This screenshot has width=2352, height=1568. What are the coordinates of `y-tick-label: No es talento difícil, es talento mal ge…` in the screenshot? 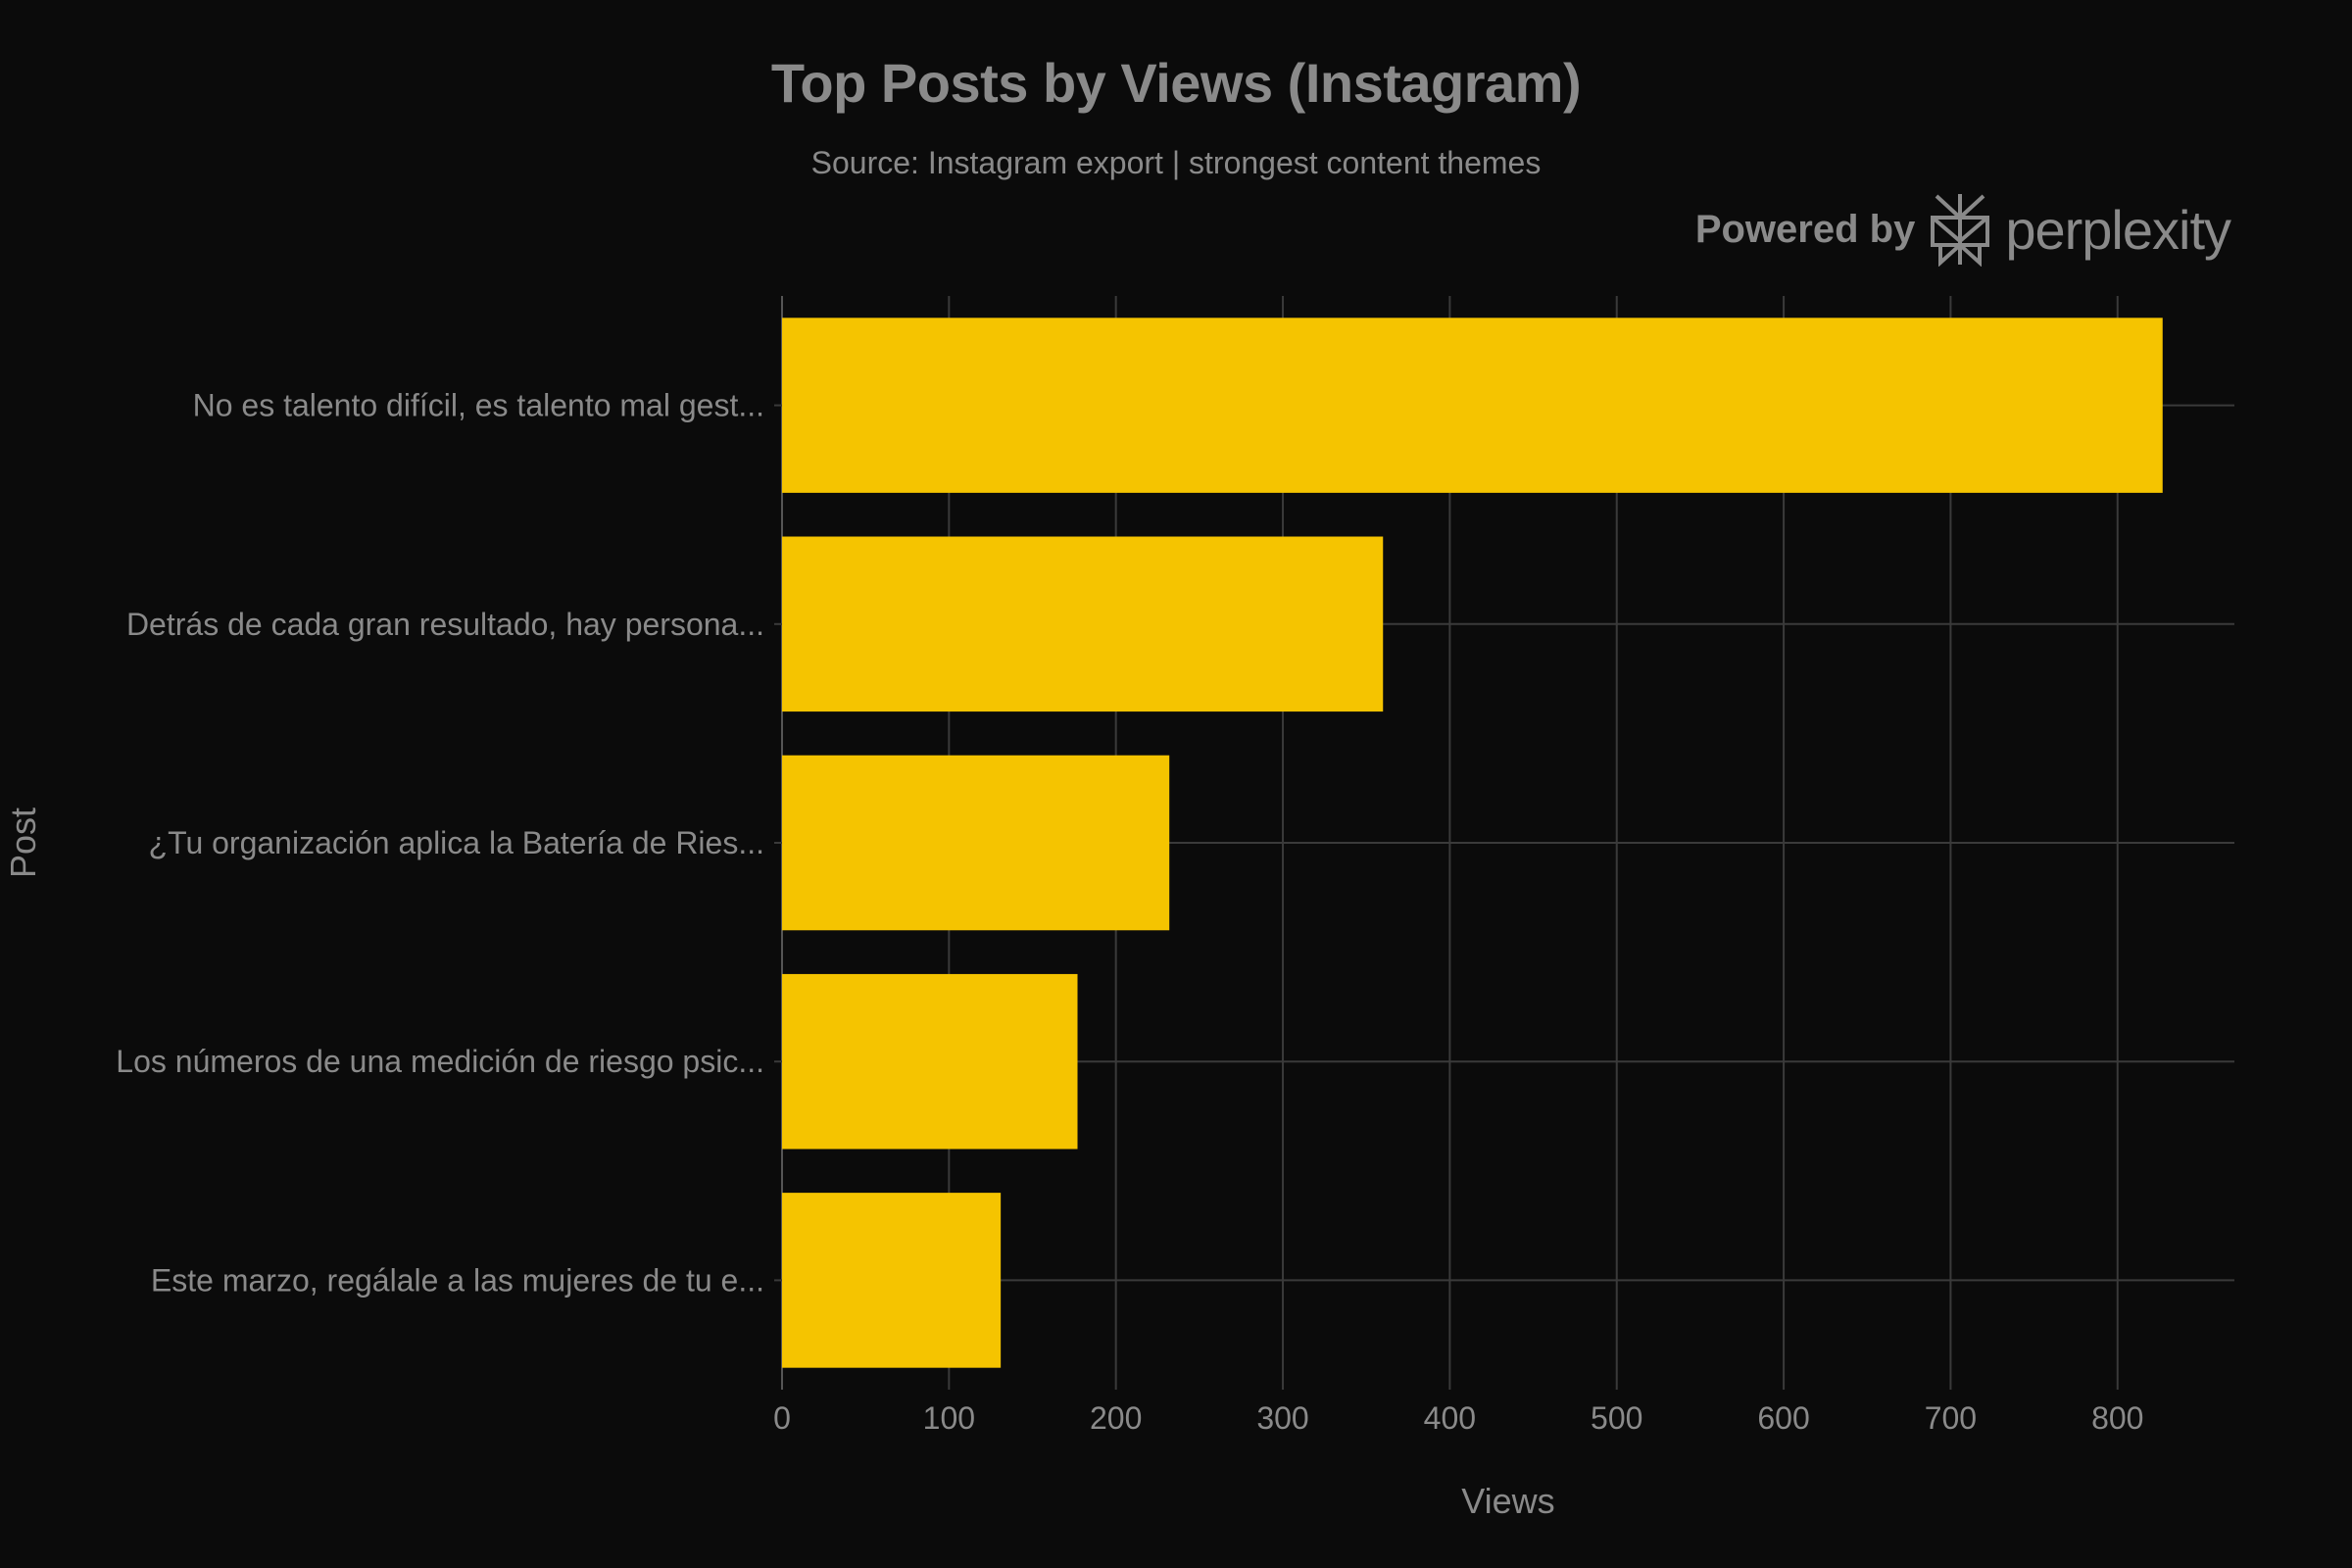 It's located at (478, 405).